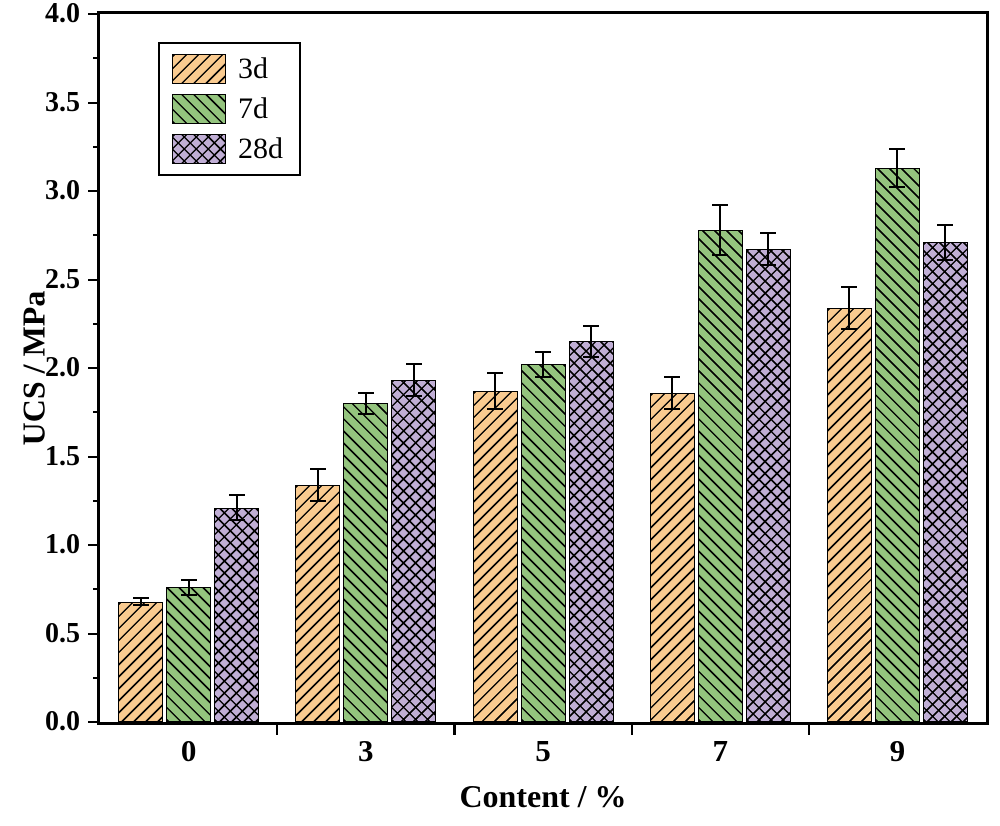 The height and width of the screenshot is (826, 1000). What do you see at coordinates (62, 544) in the screenshot?
I see `y-tick-label: 1.0` at bounding box center [62, 544].